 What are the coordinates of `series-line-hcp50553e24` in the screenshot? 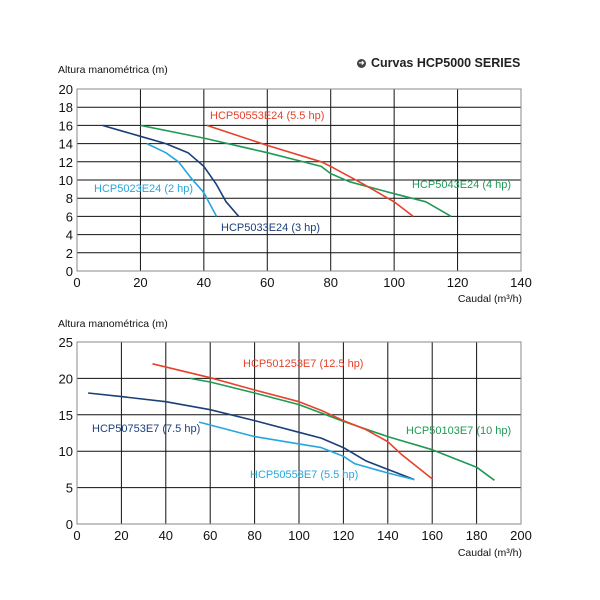 It's located at (310, 171).